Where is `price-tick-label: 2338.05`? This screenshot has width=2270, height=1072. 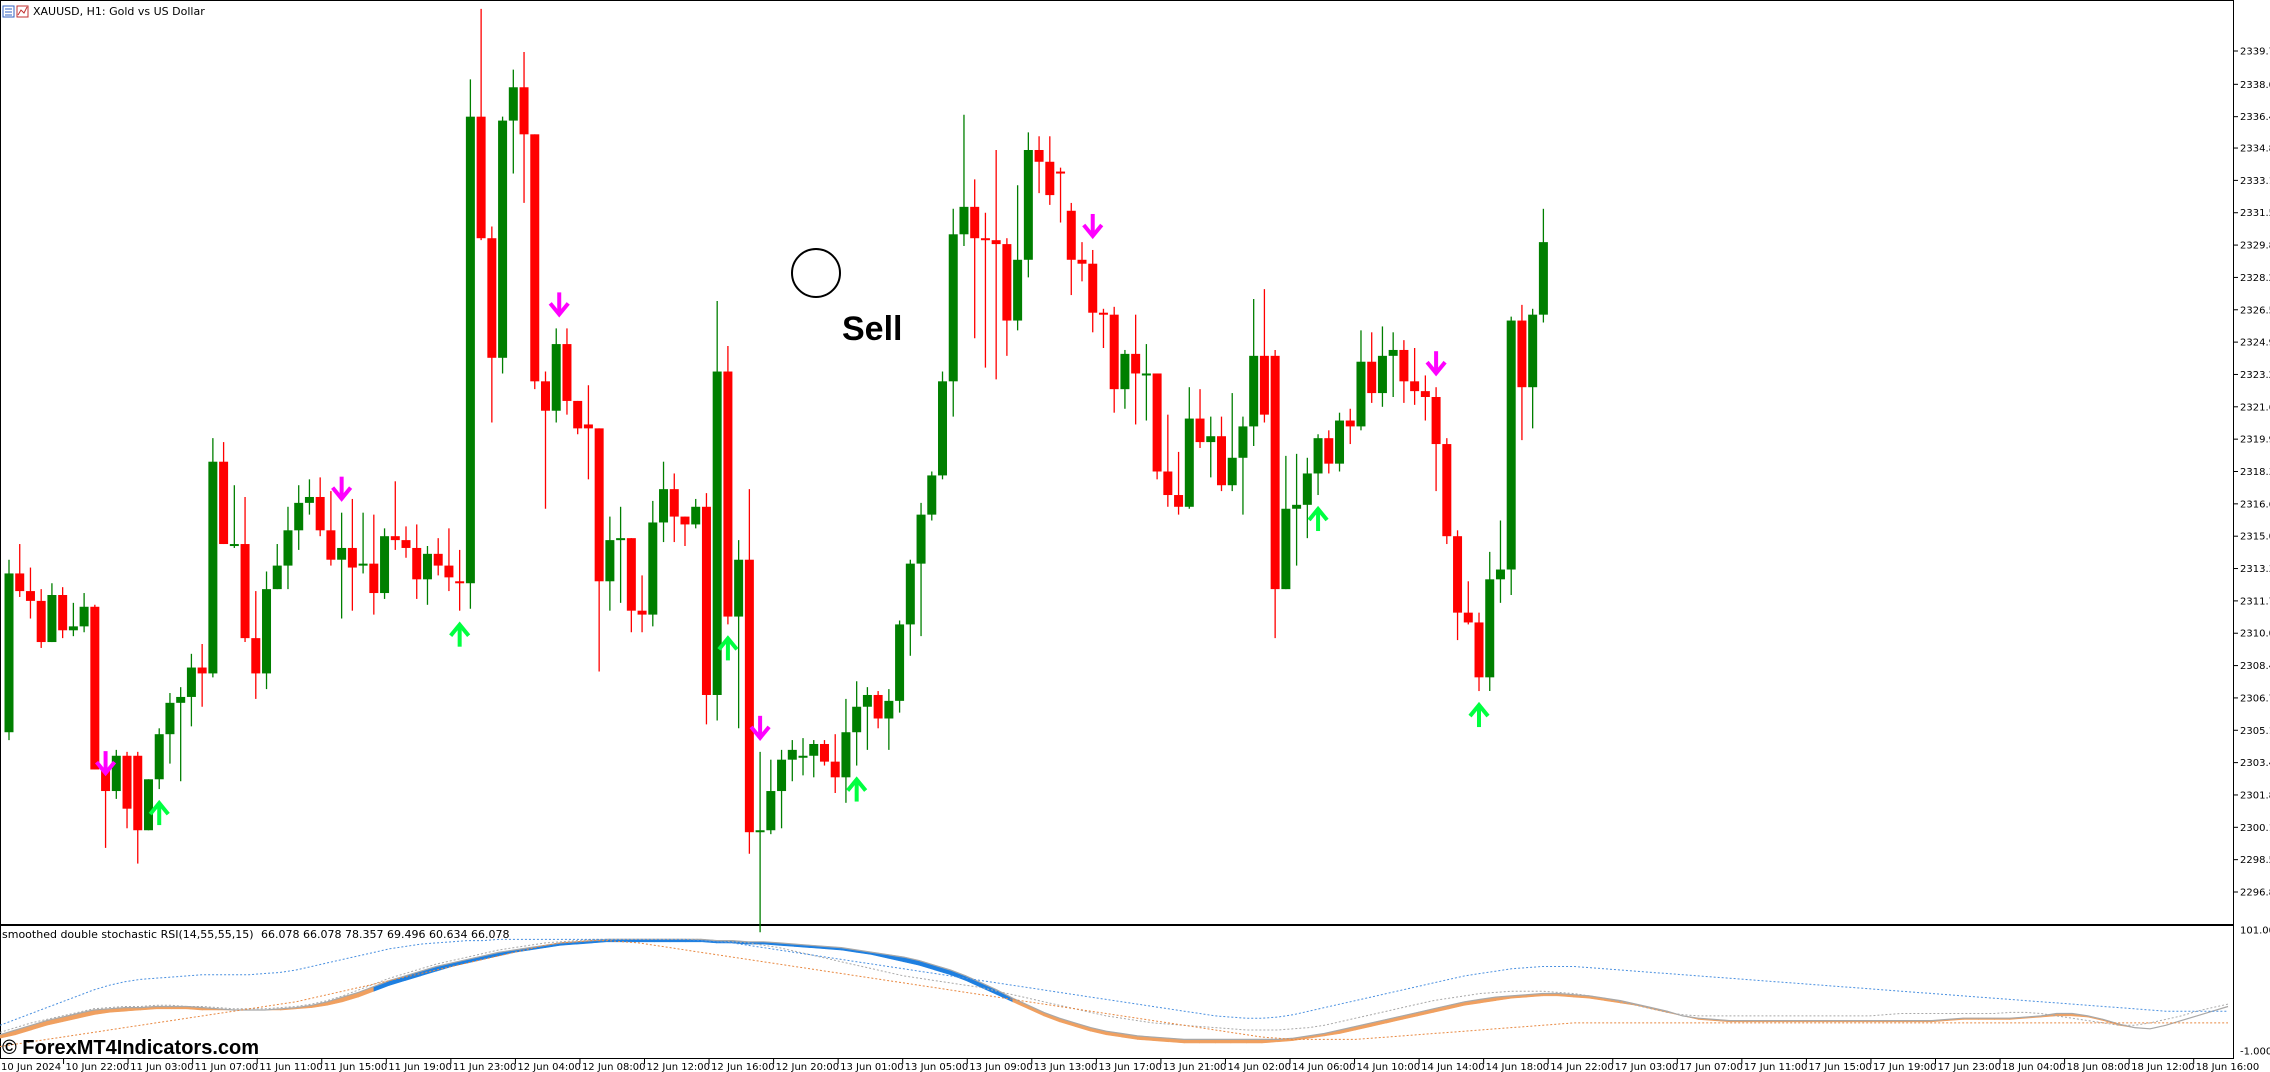 price-tick-label: 2338.05 is located at coordinates (2255, 85).